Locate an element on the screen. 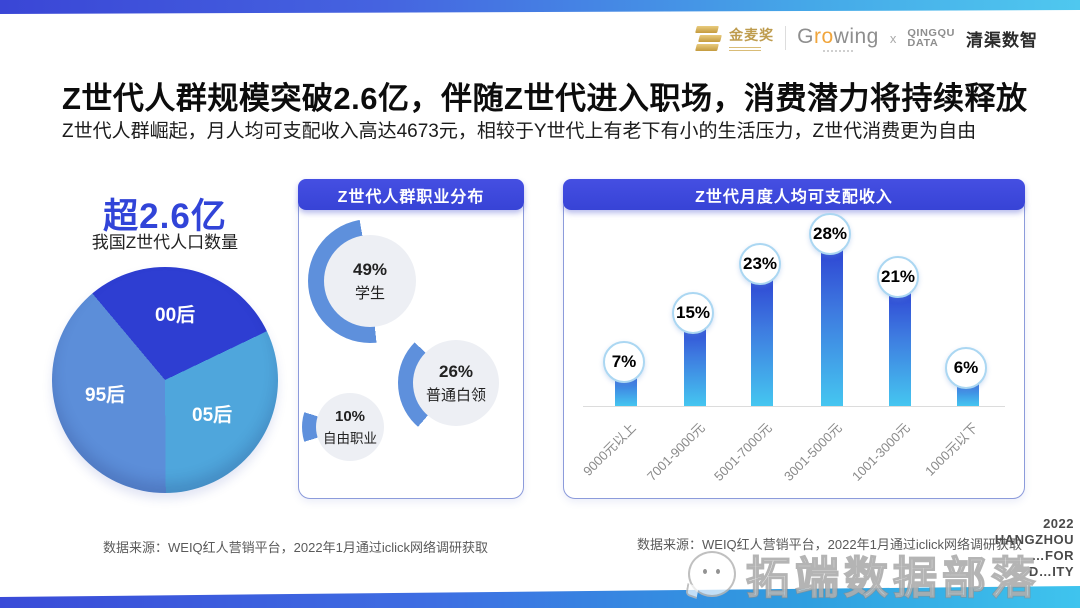  donut-students: 49% 学生 is located at coordinates (370, 281).